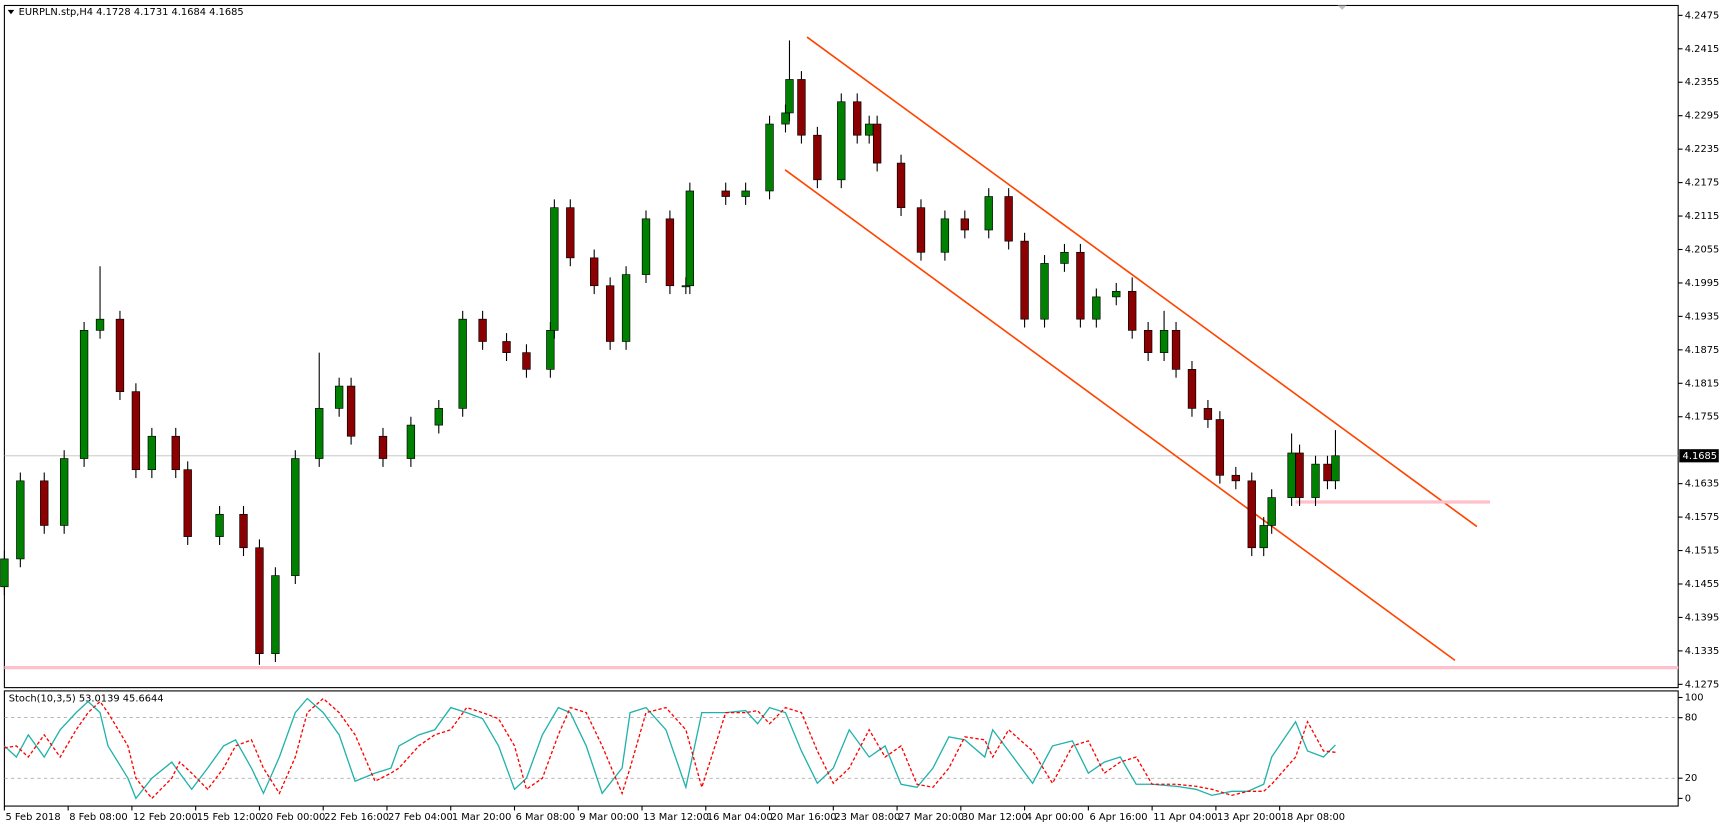  Describe the element at coordinates (1118, 817) in the screenshot. I see `x-tick-label: 6 Apr 16:00` at that location.